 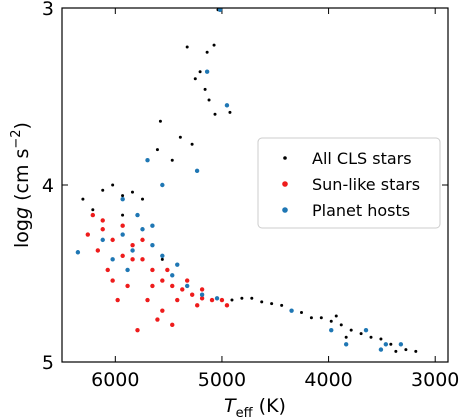 I want to click on y-label-part: −2, so click(x=16, y=138).